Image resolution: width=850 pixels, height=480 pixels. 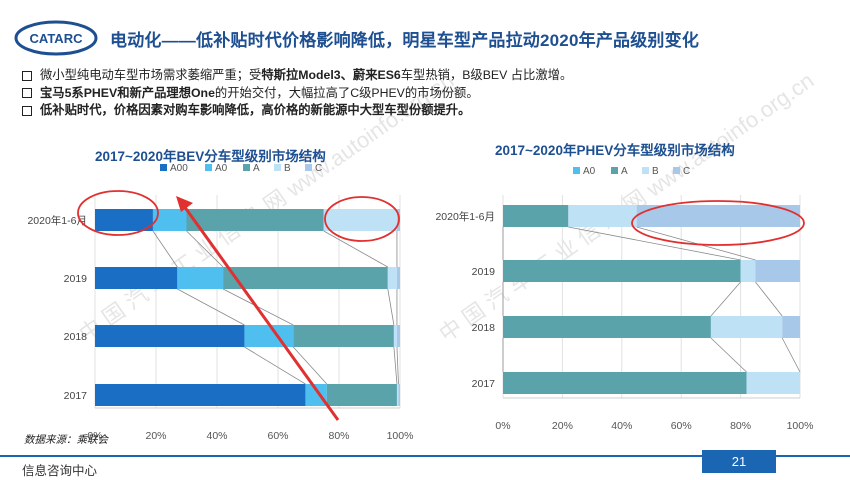 I want to click on phev-chart-title: 2017~2020年PHEV分车型级别市场结构, so click(x=615, y=150).